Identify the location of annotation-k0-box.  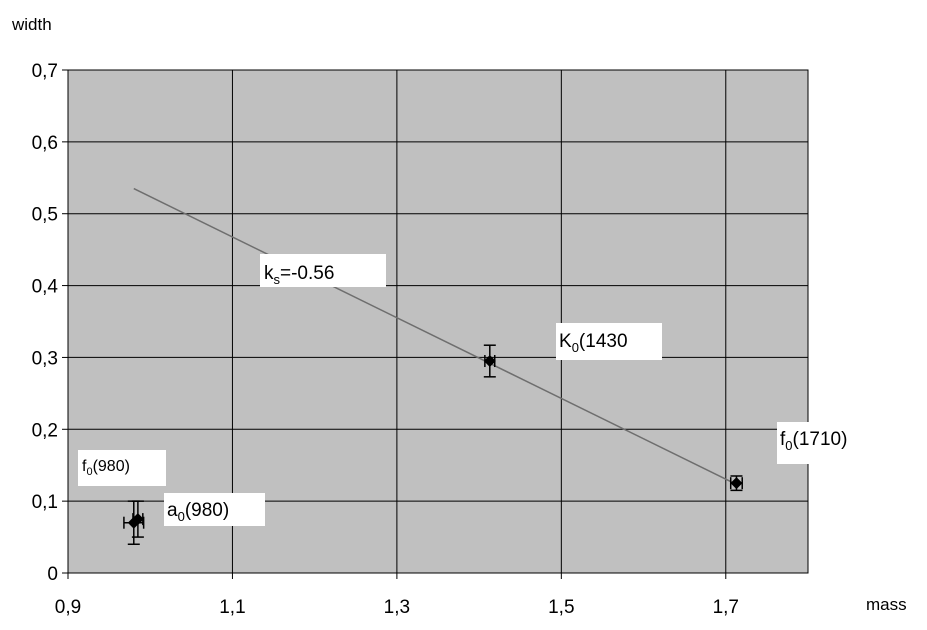
(609, 341).